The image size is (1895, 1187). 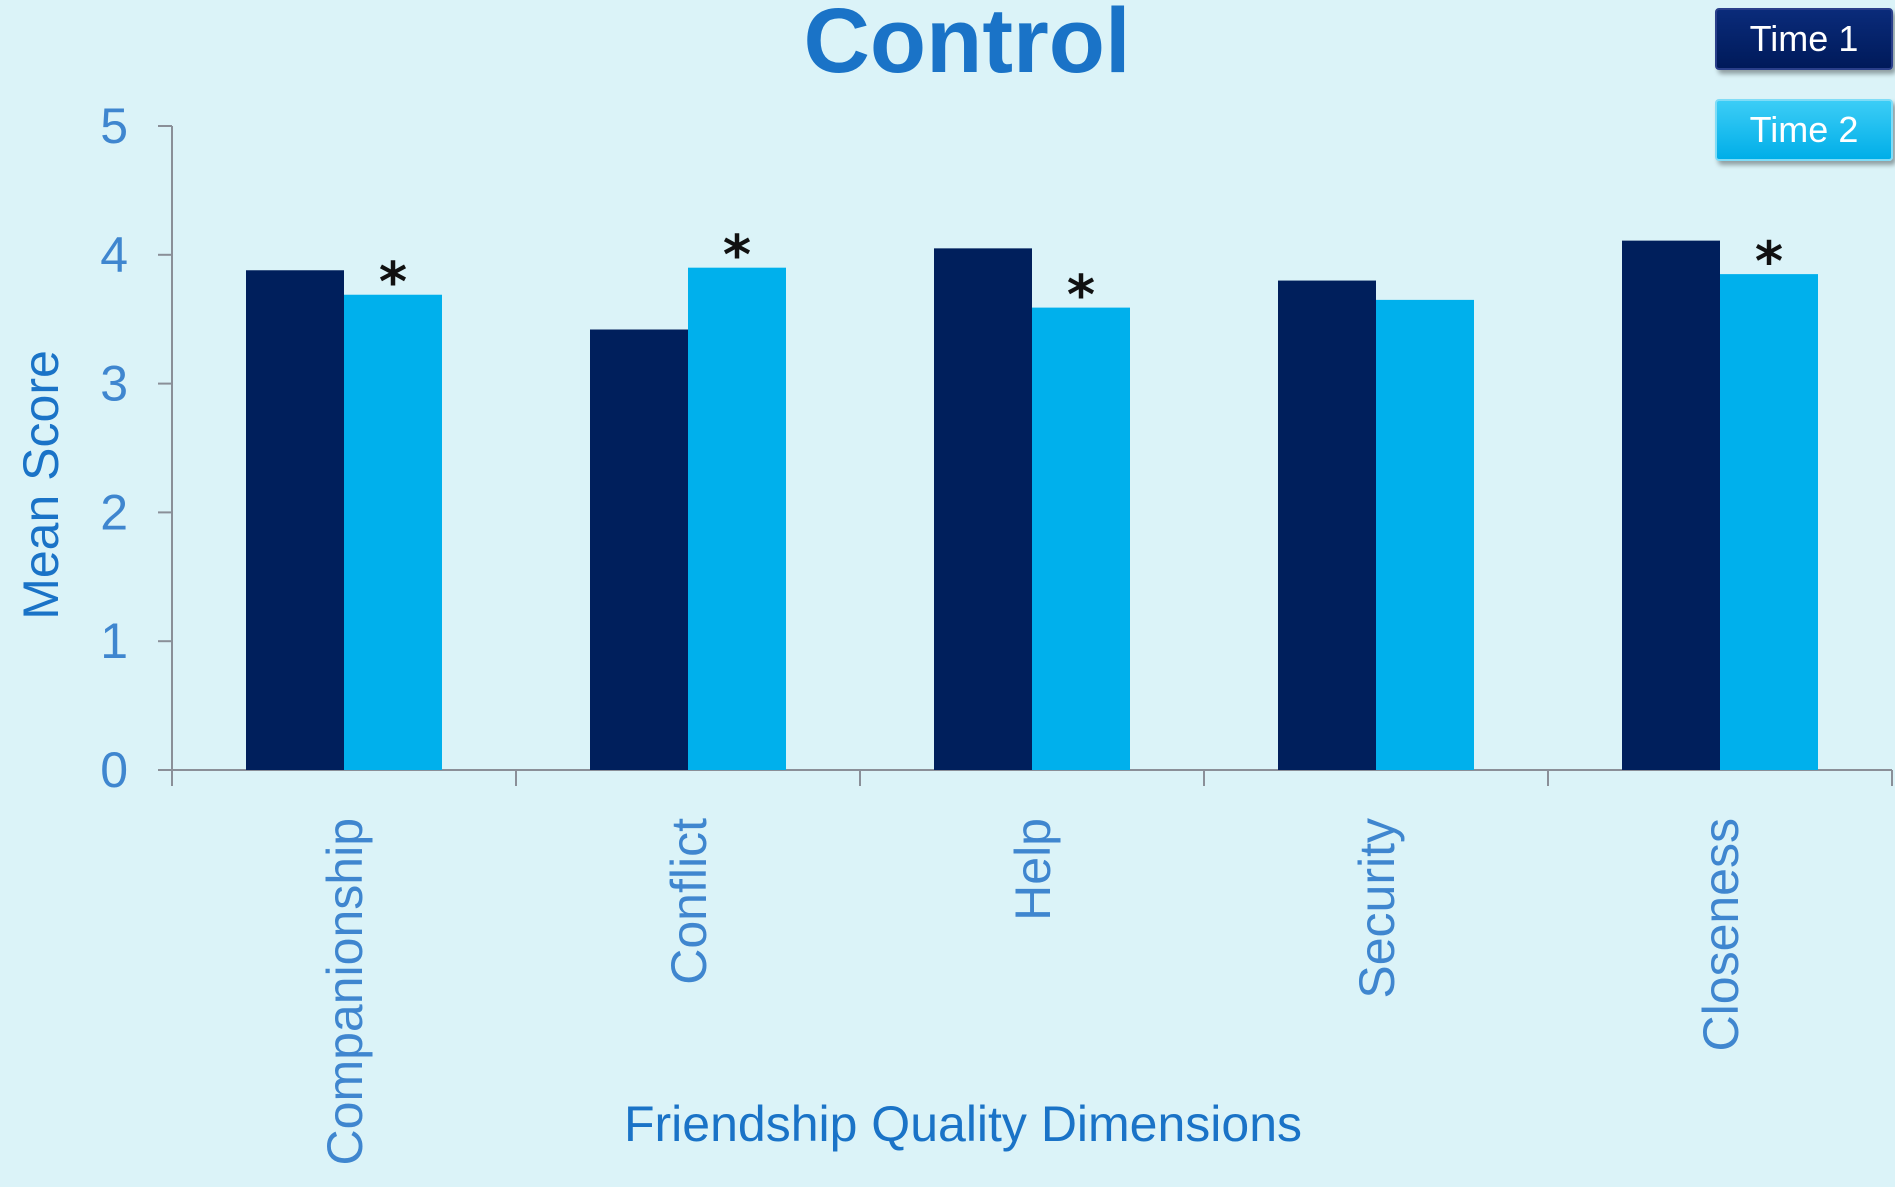 What do you see at coordinates (114, 641) in the screenshot?
I see `y-tick-label: 1` at bounding box center [114, 641].